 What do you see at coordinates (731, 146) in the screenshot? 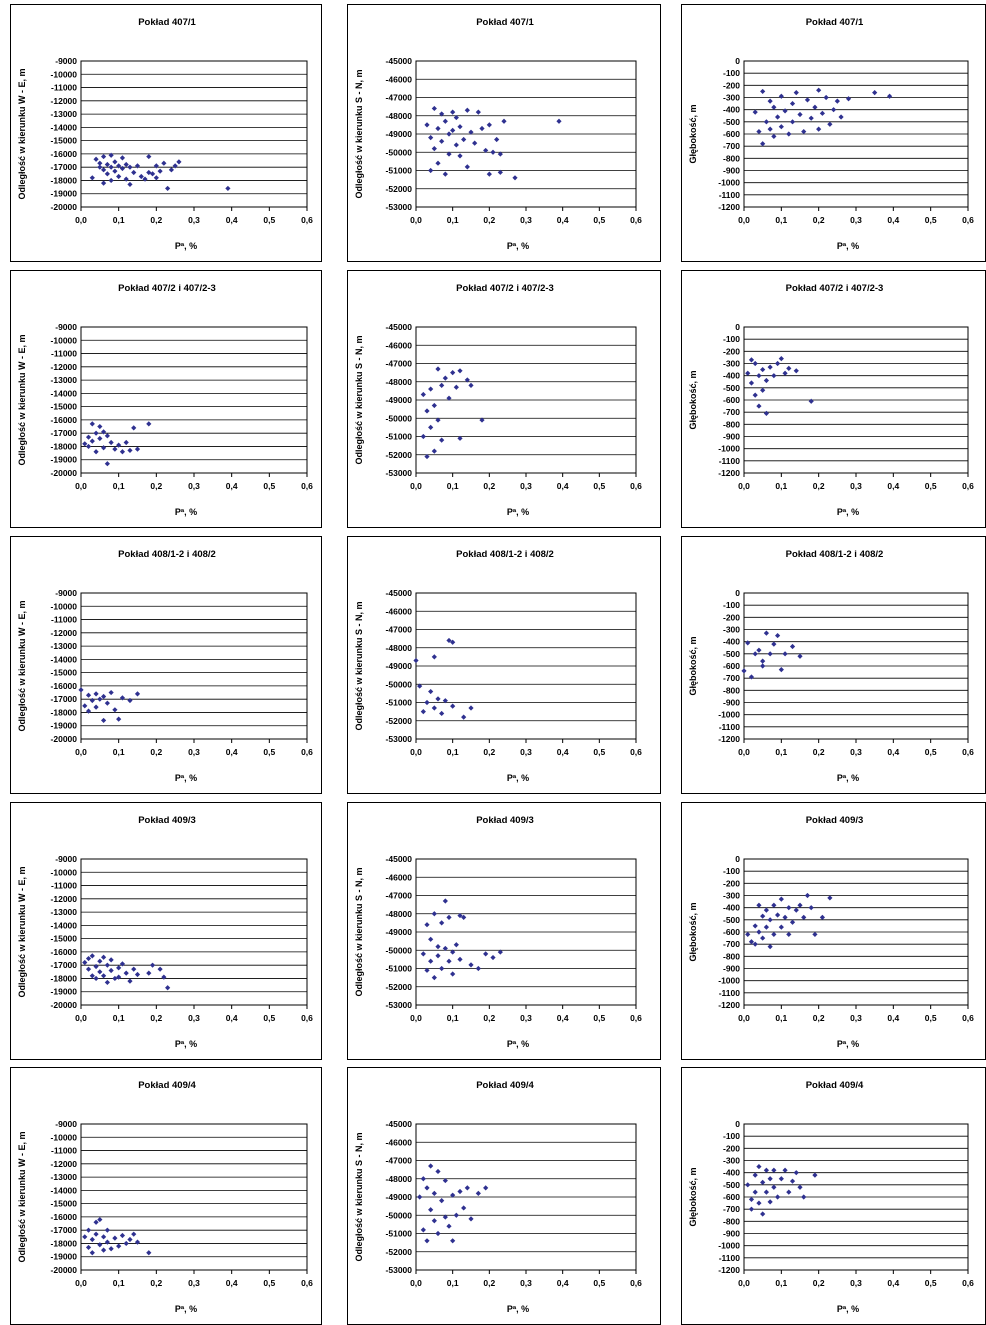
I see `y-tick-label: -700` at bounding box center [731, 146].